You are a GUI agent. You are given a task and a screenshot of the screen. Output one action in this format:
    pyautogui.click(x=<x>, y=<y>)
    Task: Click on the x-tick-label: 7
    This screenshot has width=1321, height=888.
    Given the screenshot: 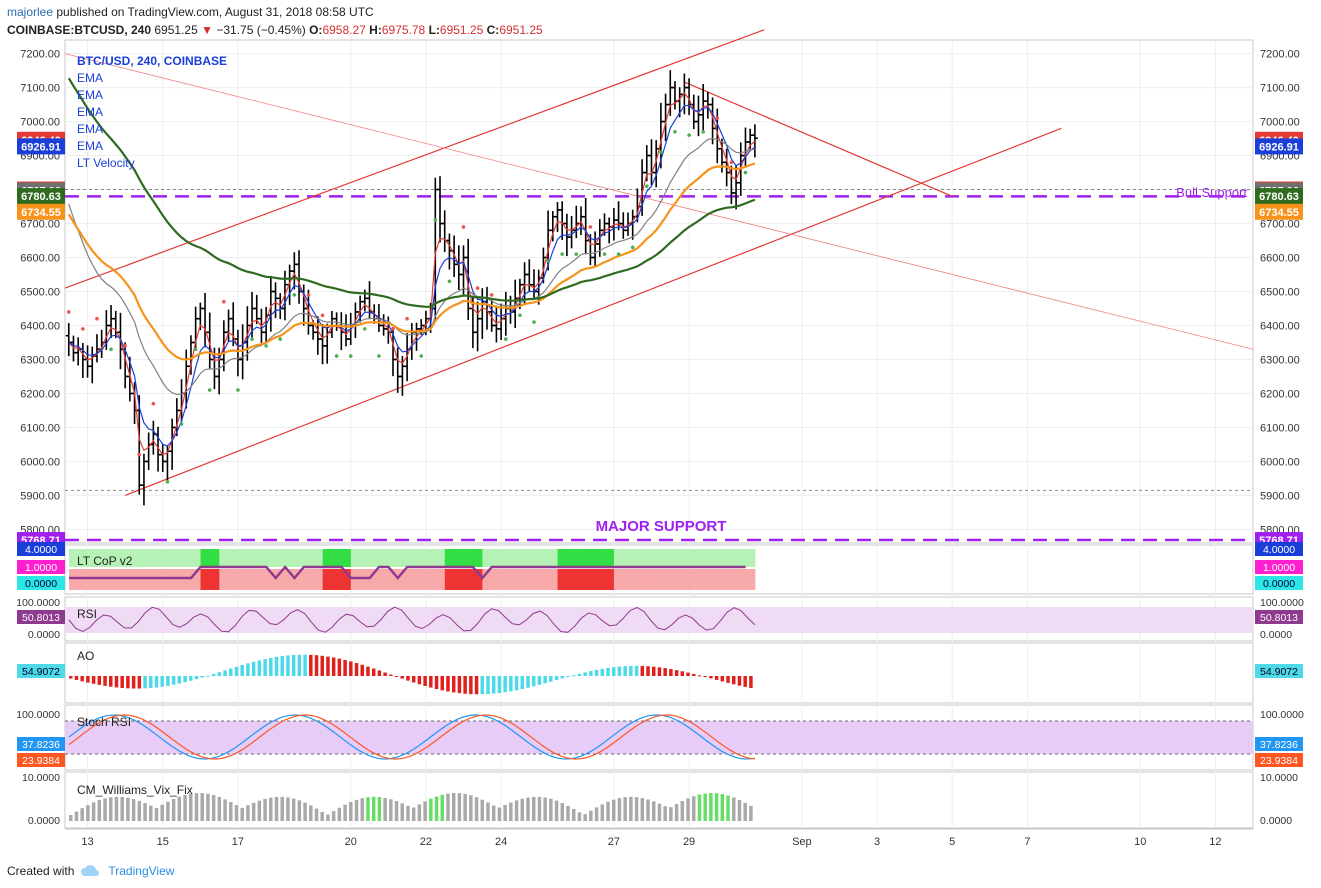 What is the action you would take?
    pyautogui.click(x=1027, y=842)
    